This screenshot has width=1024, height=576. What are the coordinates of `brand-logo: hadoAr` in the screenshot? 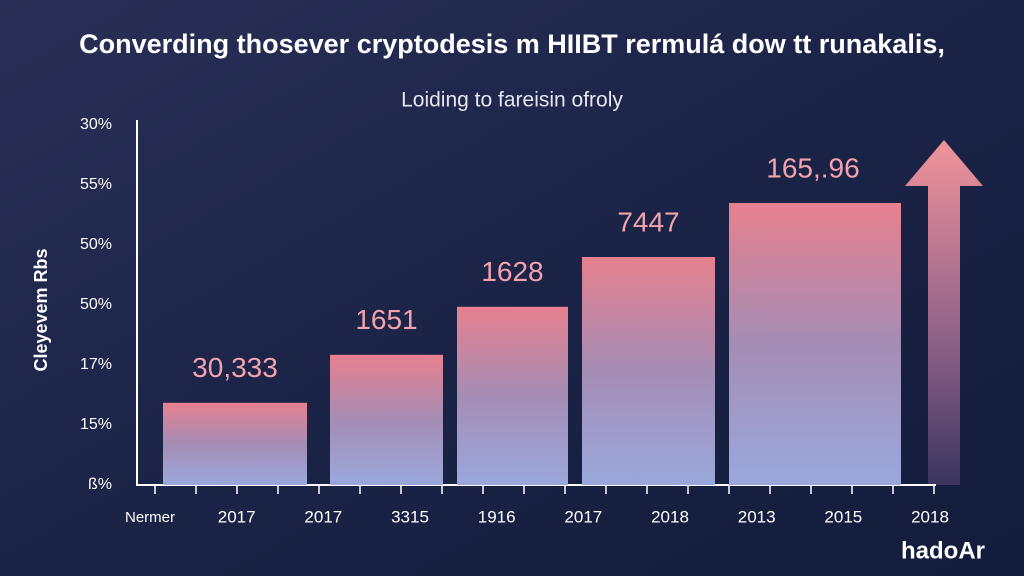 It's located at (943, 550).